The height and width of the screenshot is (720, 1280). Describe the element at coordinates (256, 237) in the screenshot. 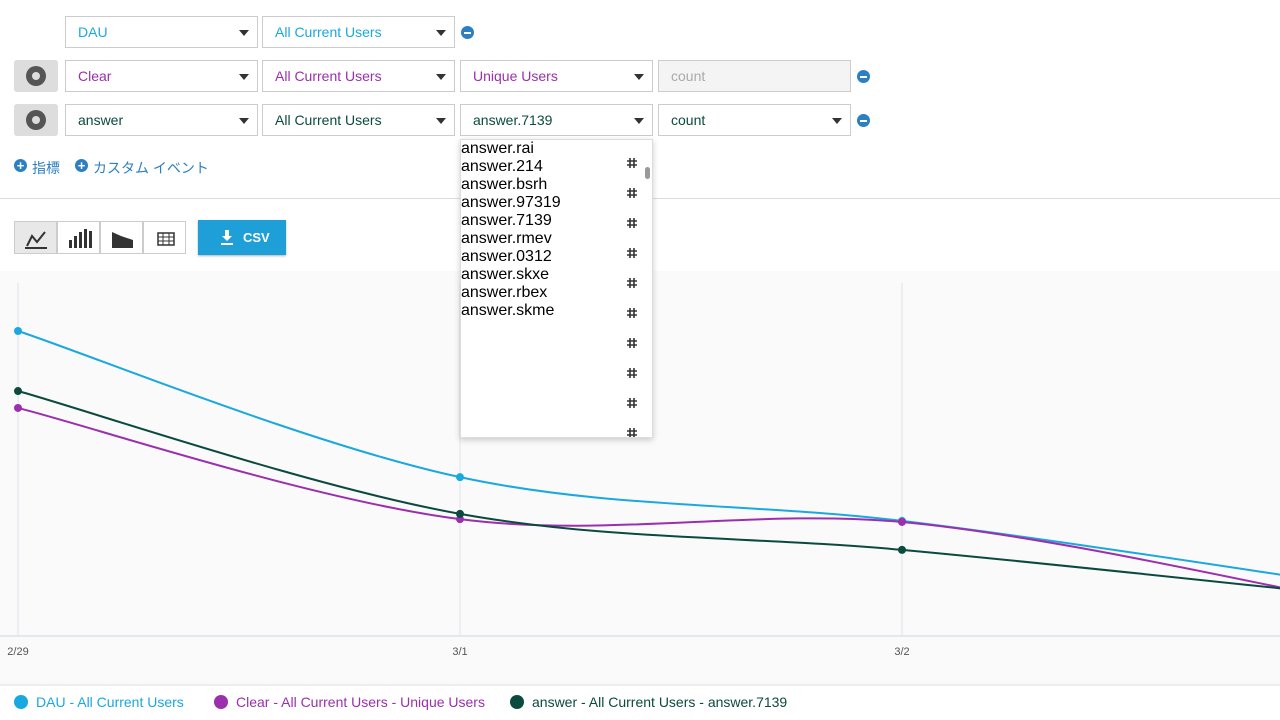

I see `csv-label: CSV` at that location.